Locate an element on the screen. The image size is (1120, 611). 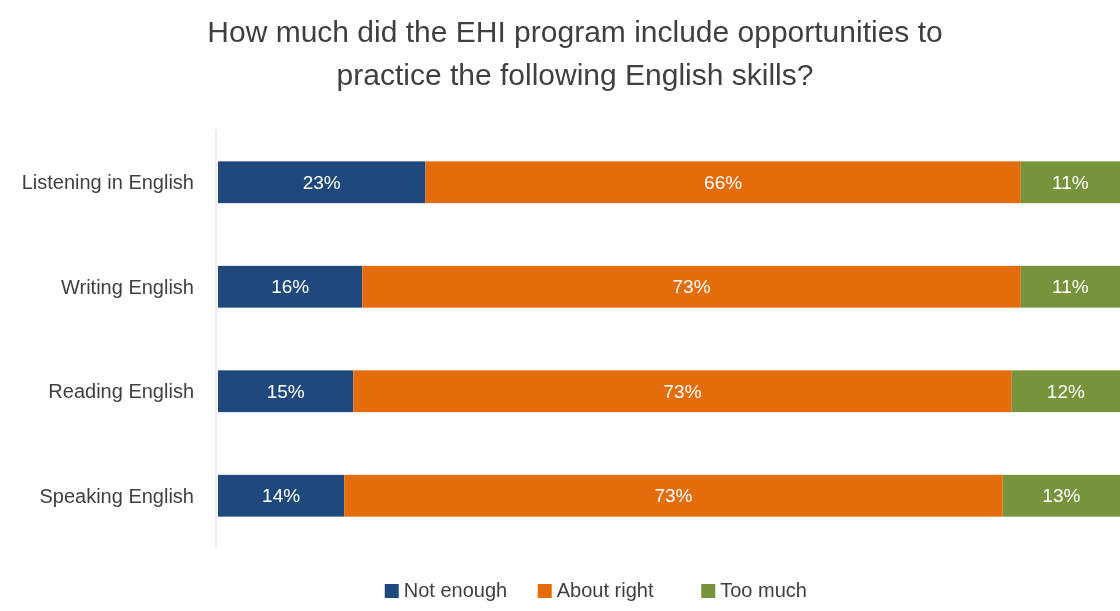
y-tick-label: Listening in English is located at coordinates (107, 182).